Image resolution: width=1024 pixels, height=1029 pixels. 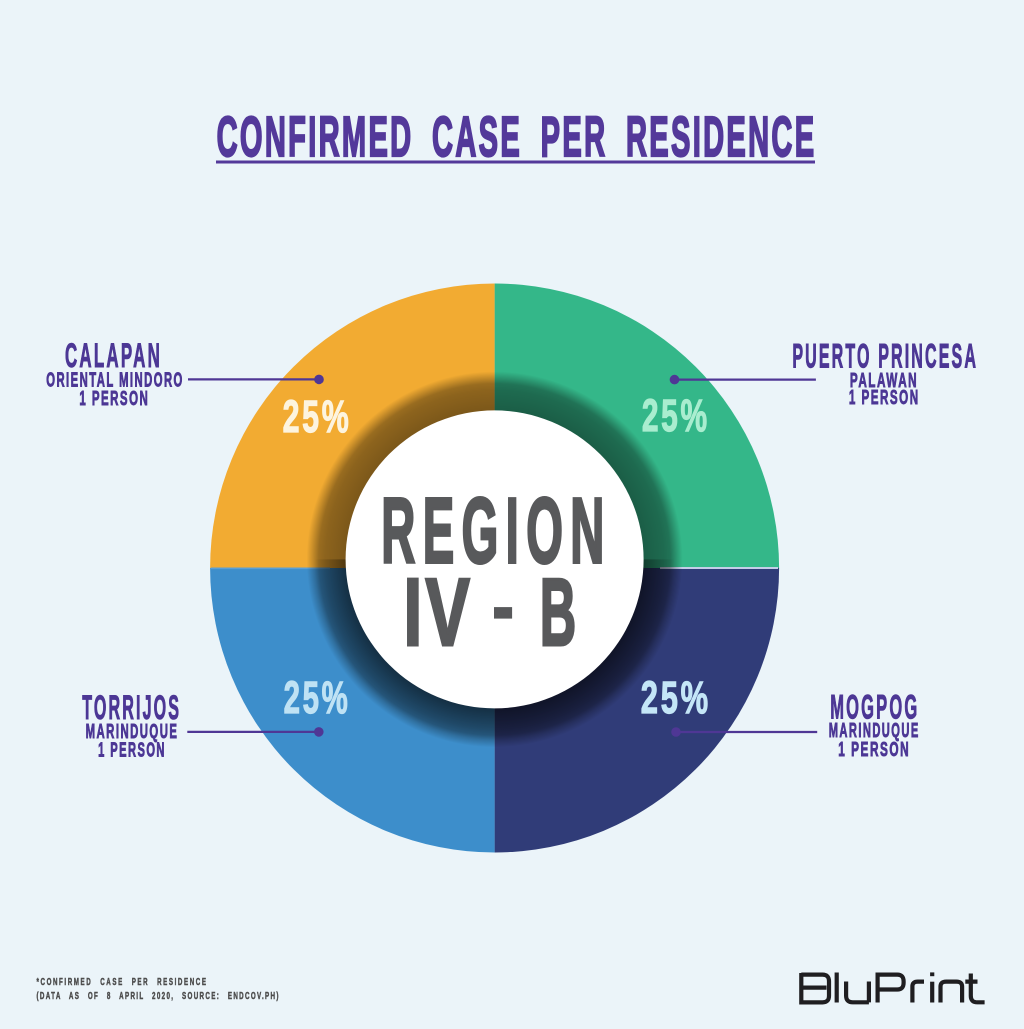 I want to click on svg-text: *CONFIRMED CASE PER RESIDENCE, so click(x=122, y=982).